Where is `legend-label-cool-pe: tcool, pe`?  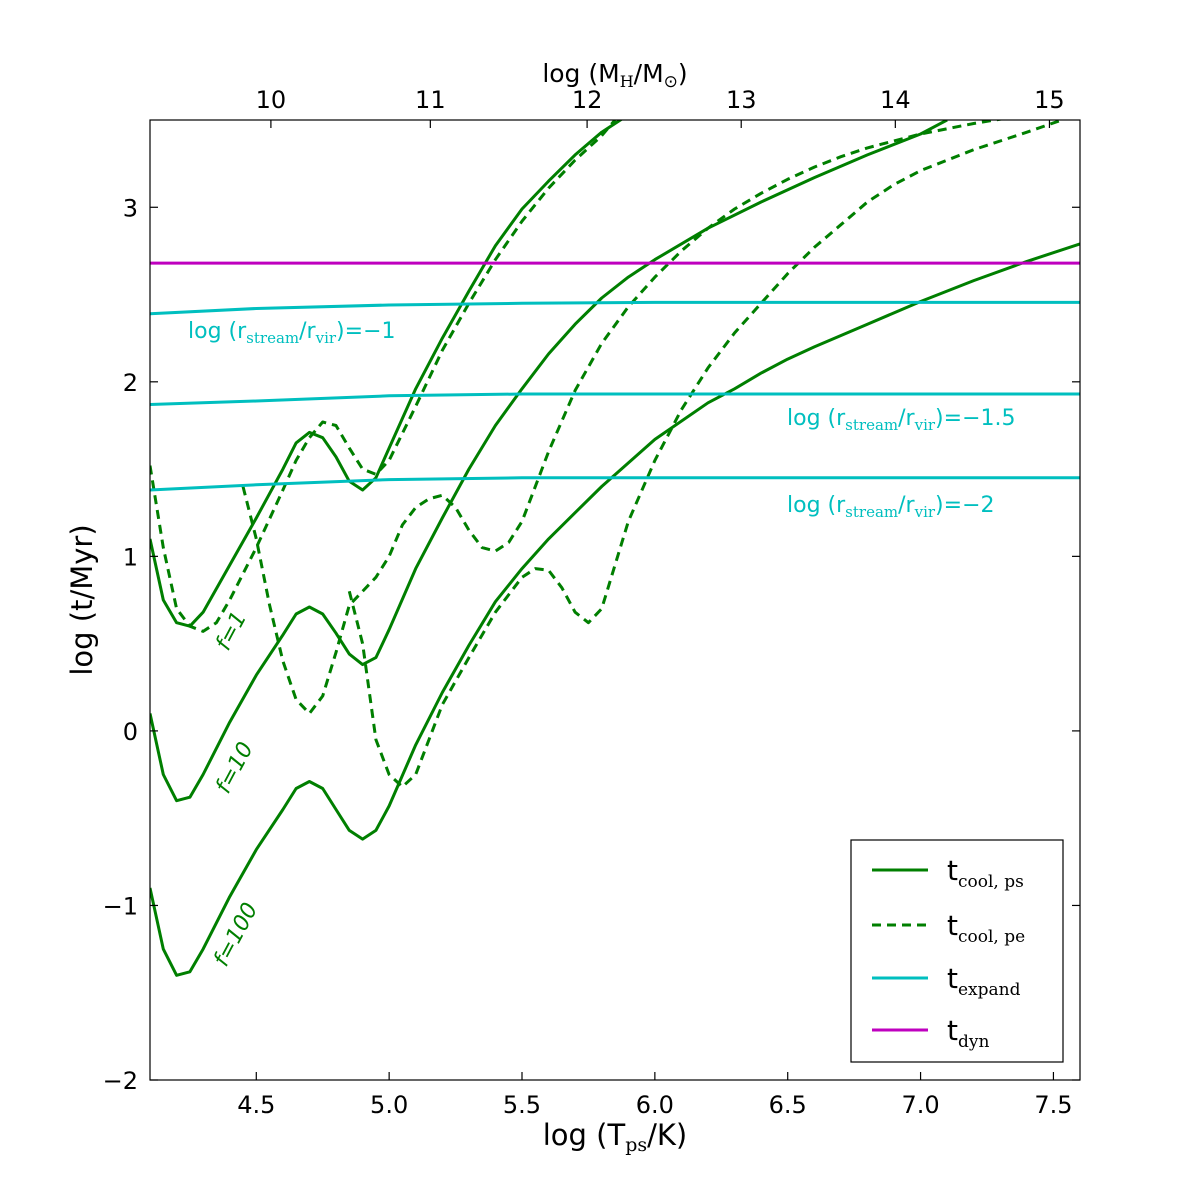
legend-label-cool-pe: tcool, pe is located at coordinates (986, 928).